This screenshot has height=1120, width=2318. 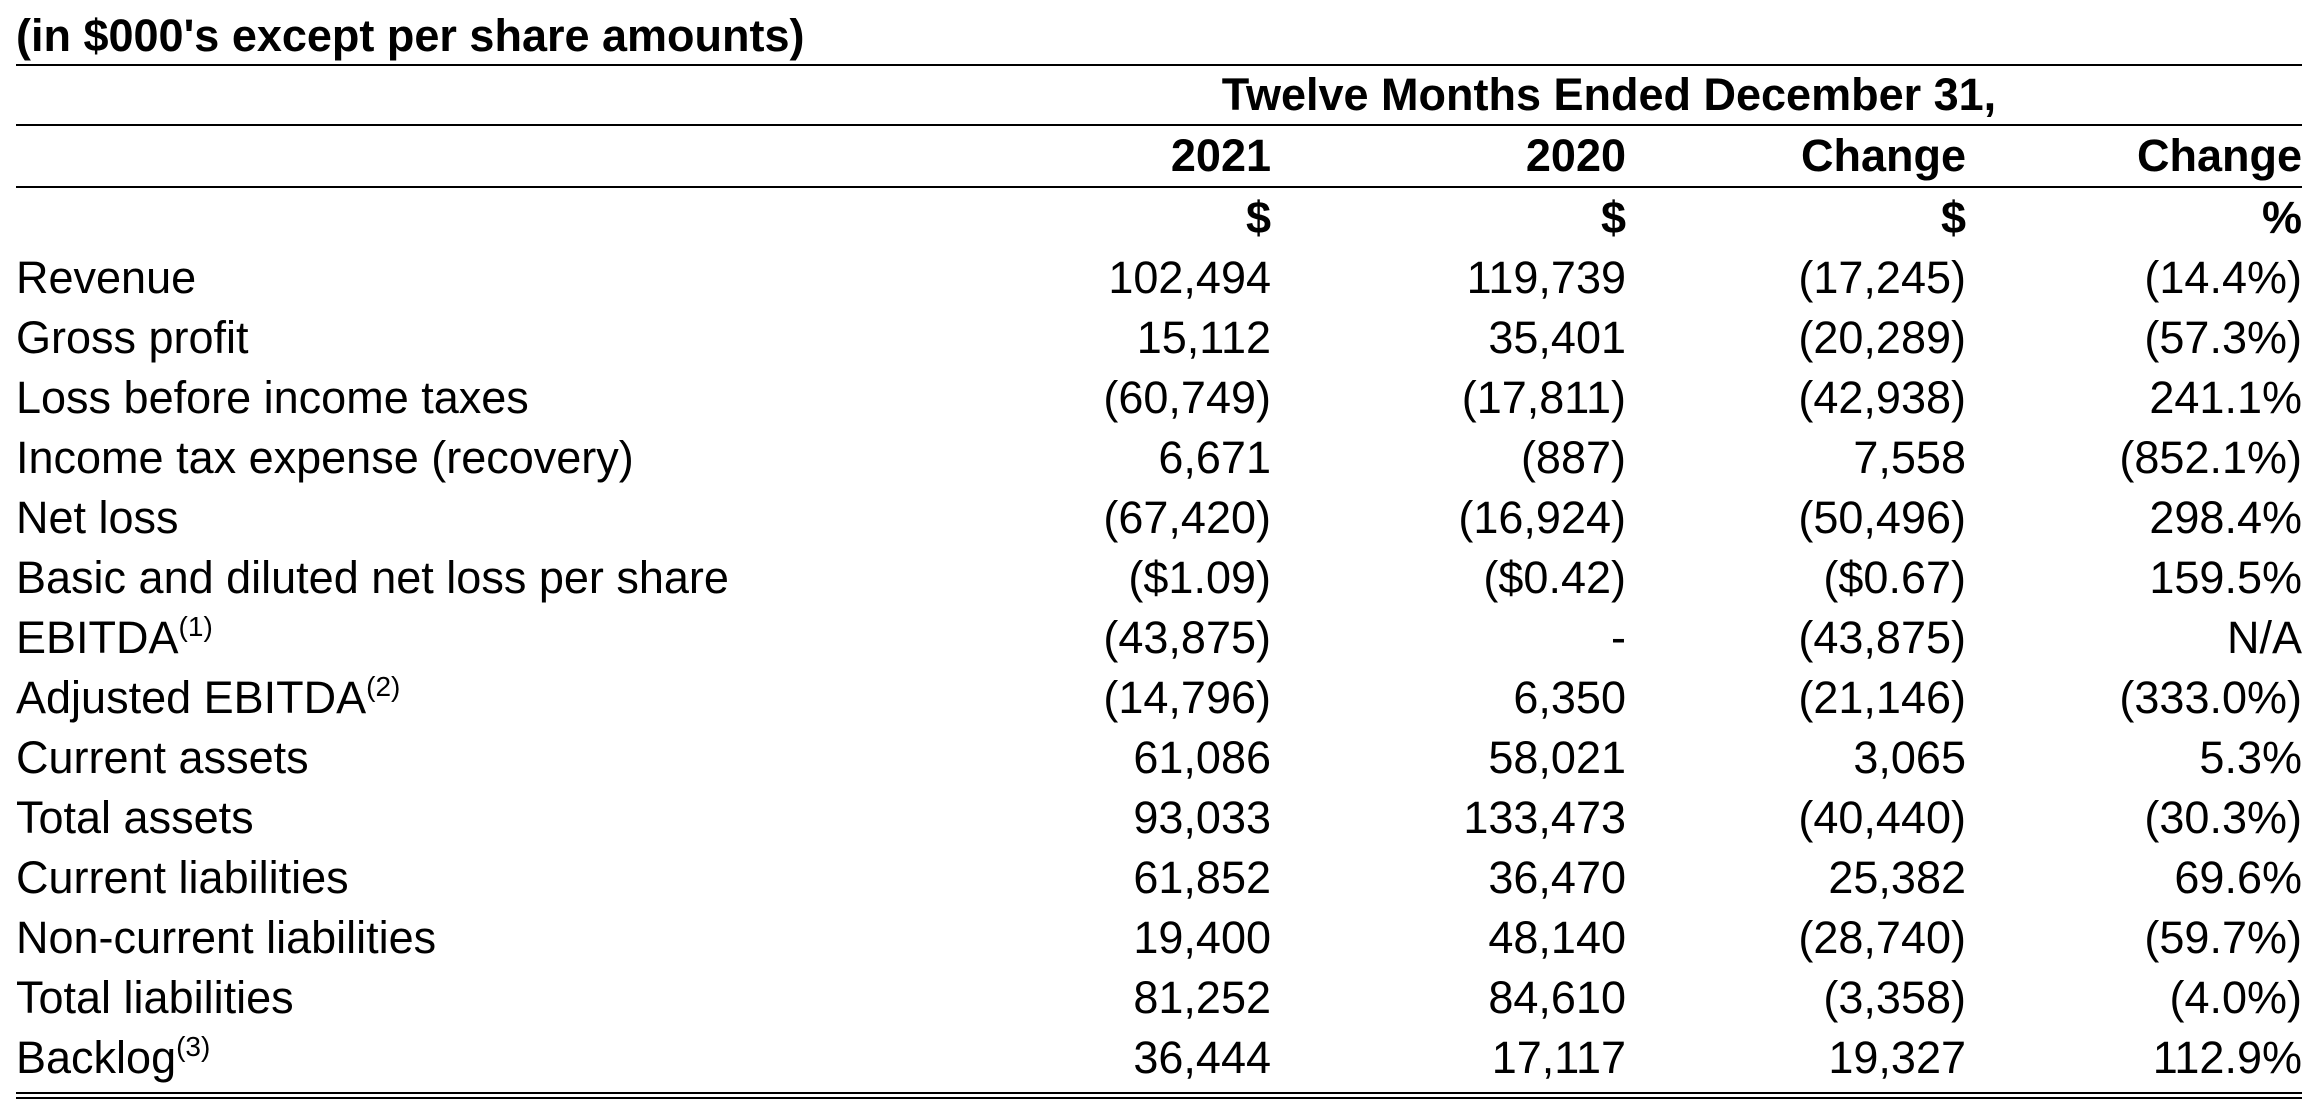 I want to click on bottom-rule, so click(x=1159, y=1093).